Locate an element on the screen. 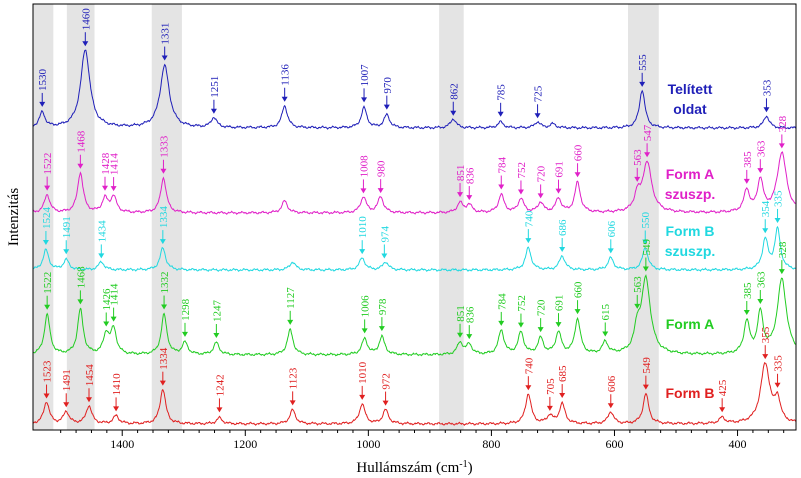 This screenshot has height=478, width=801. peak-label-0-3: 1251 is located at coordinates (215, 87).